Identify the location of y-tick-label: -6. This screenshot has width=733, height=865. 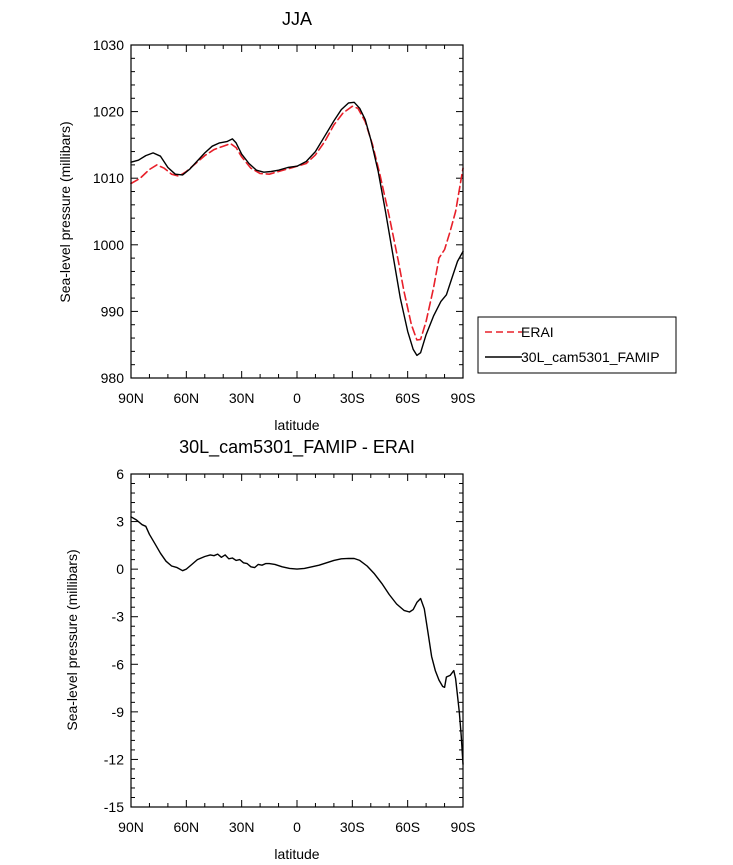
(118, 664).